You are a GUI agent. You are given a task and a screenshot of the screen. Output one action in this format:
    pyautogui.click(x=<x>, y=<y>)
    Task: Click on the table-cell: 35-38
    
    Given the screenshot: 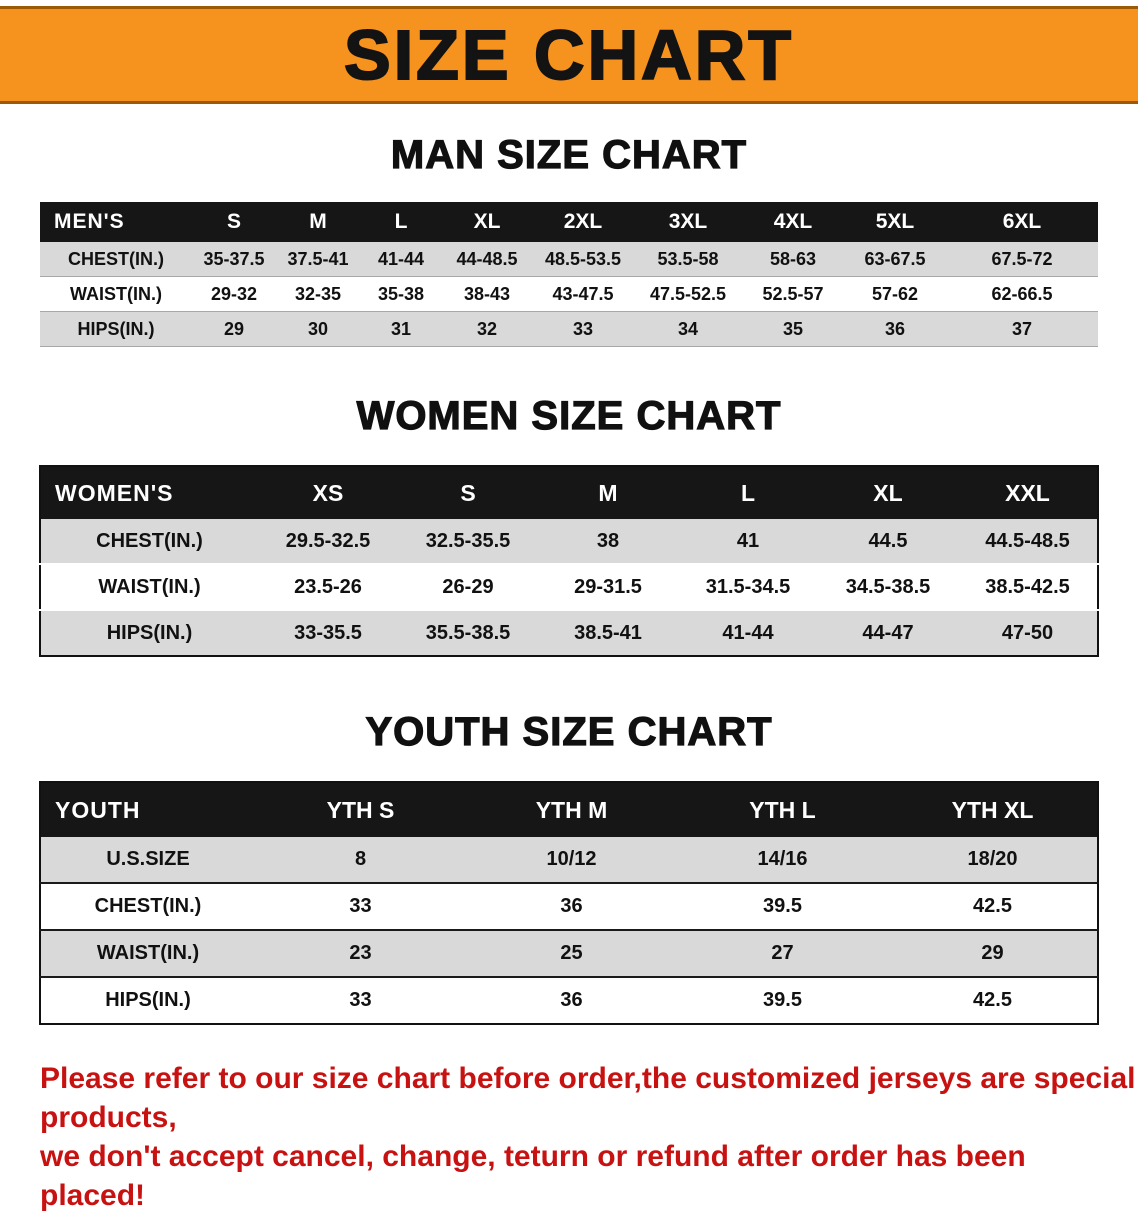 What is the action you would take?
    pyautogui.click(x=401, y=294)
    